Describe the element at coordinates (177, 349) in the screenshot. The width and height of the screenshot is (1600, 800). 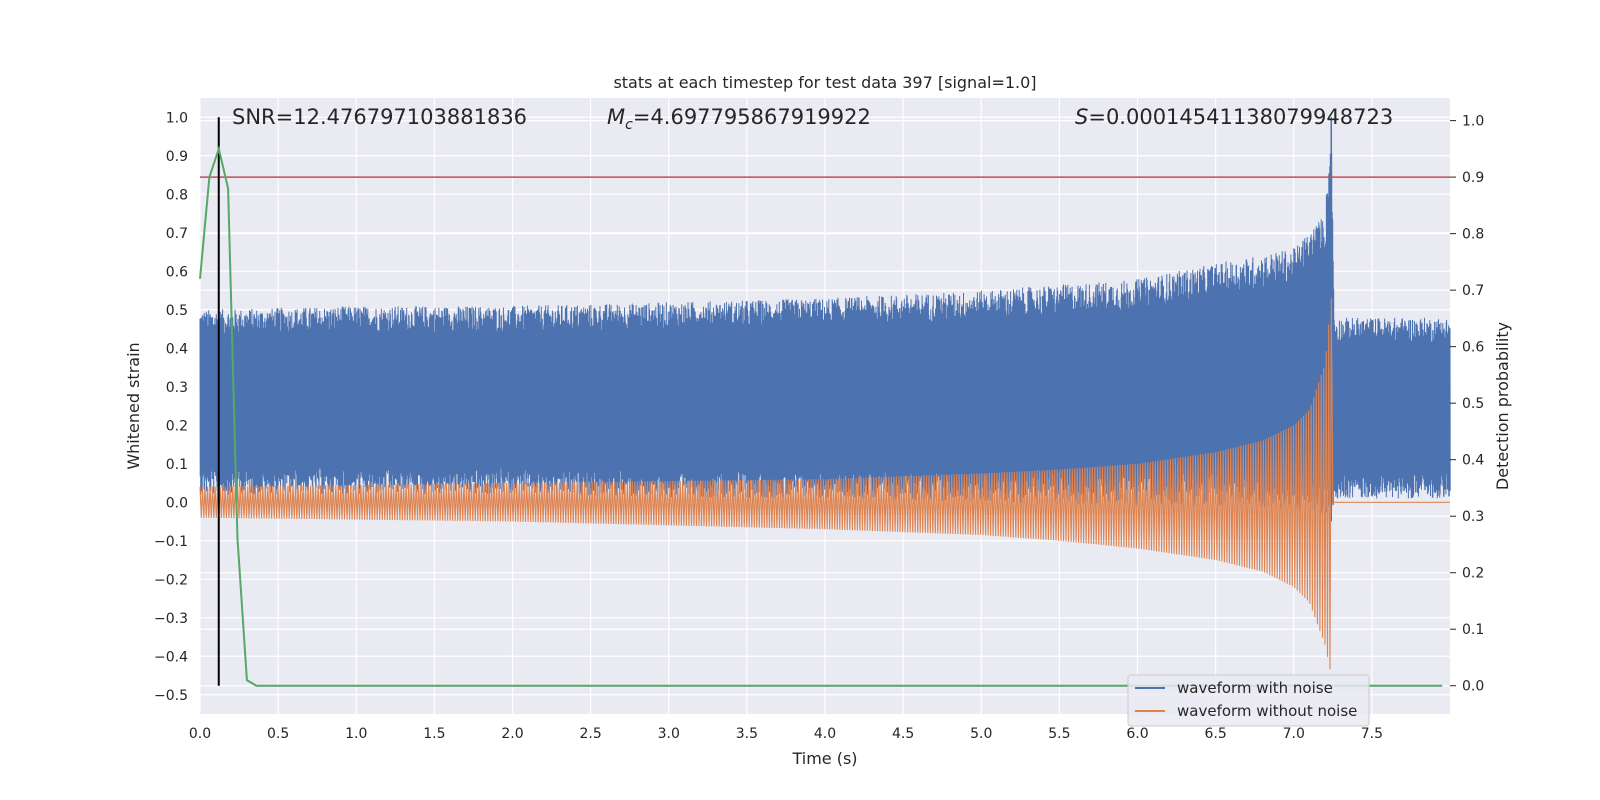
I see `y-tick-label-left: 0.4` at that location.